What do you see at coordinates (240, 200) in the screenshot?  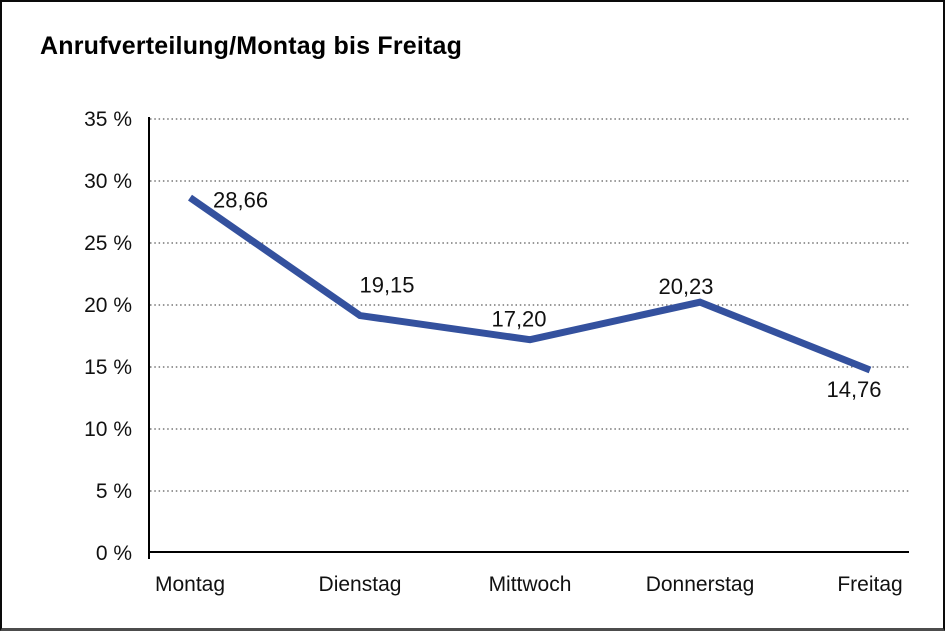 I see `data-label: 28,66` at bounding box center [240, 200].